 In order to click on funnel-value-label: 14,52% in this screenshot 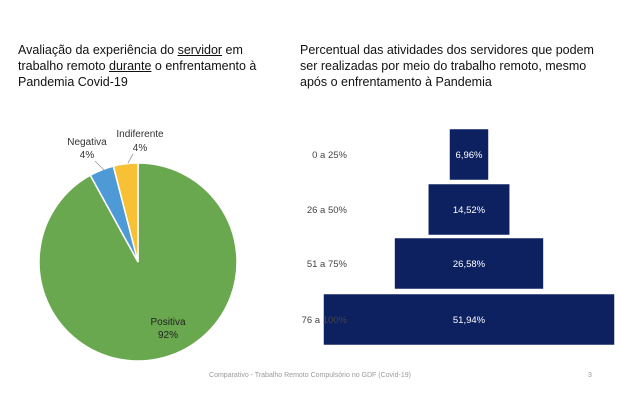, I will do `click(469, 210)`.